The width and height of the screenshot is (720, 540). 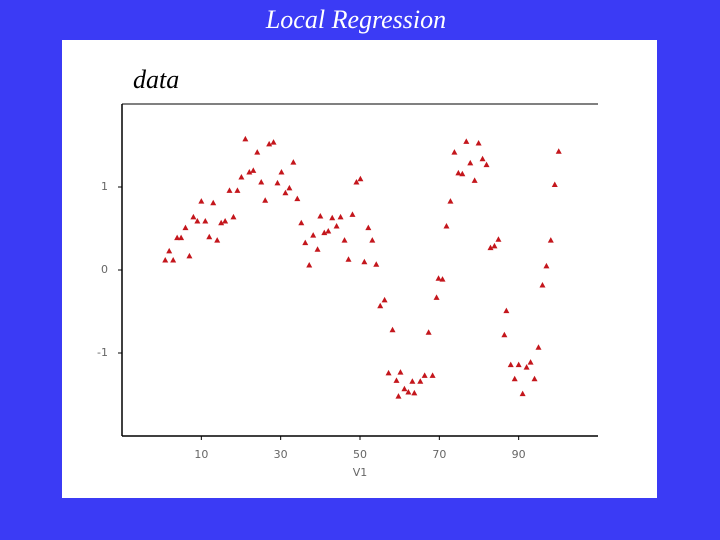 I want to click on x-tick-label: 10, so click(x=201, y=454).